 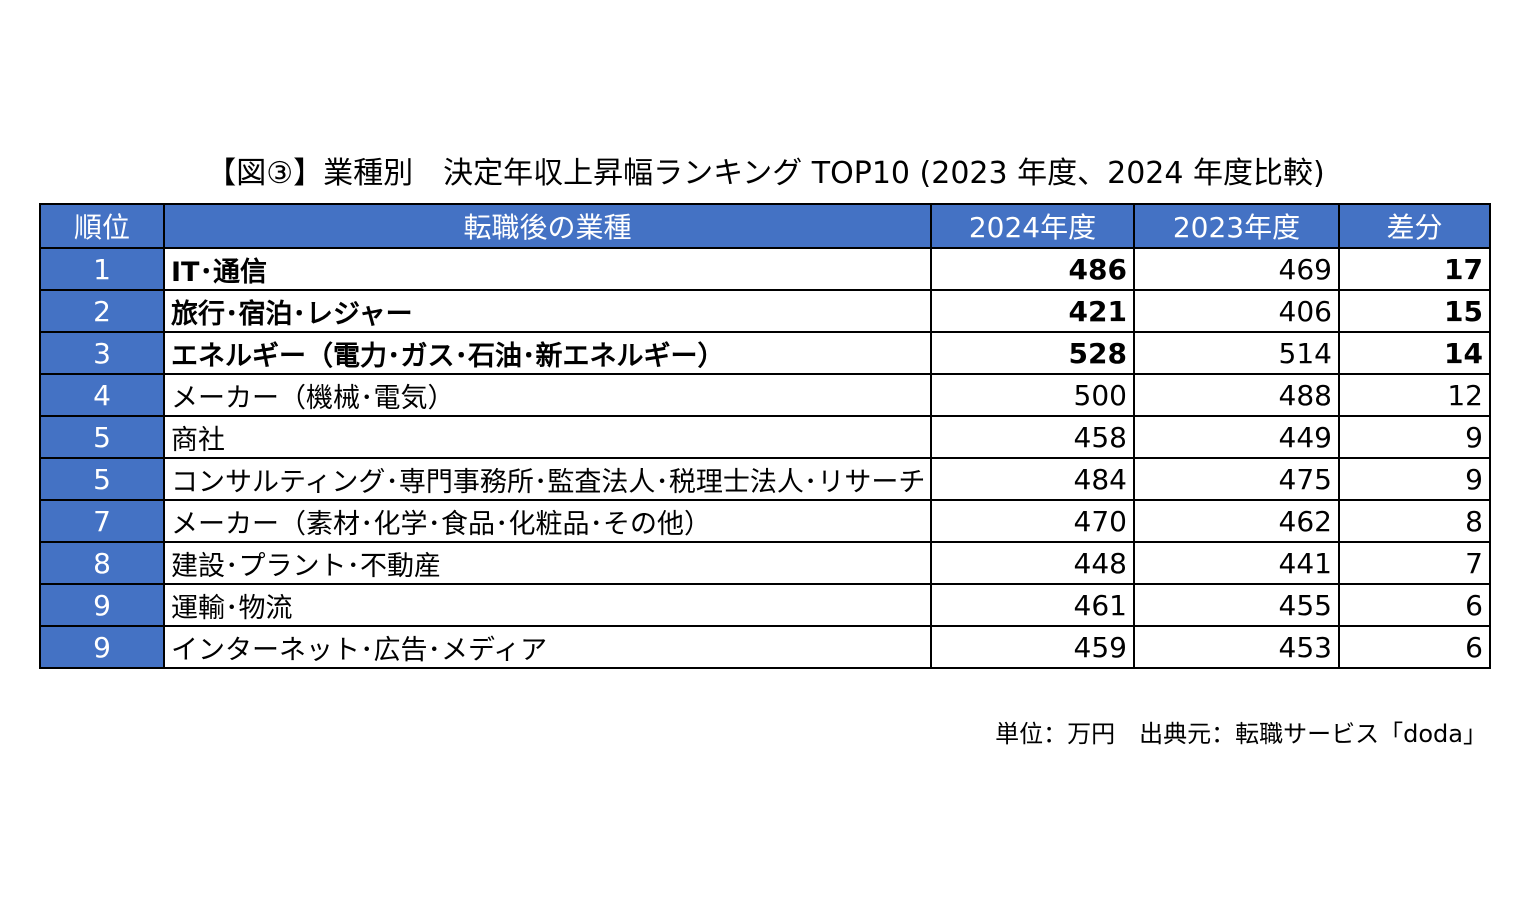 What do you see at coordinates (1032, 647) in the screenshot?
I see `value-2024-cell: 459` at bounding box center [1032, 647].